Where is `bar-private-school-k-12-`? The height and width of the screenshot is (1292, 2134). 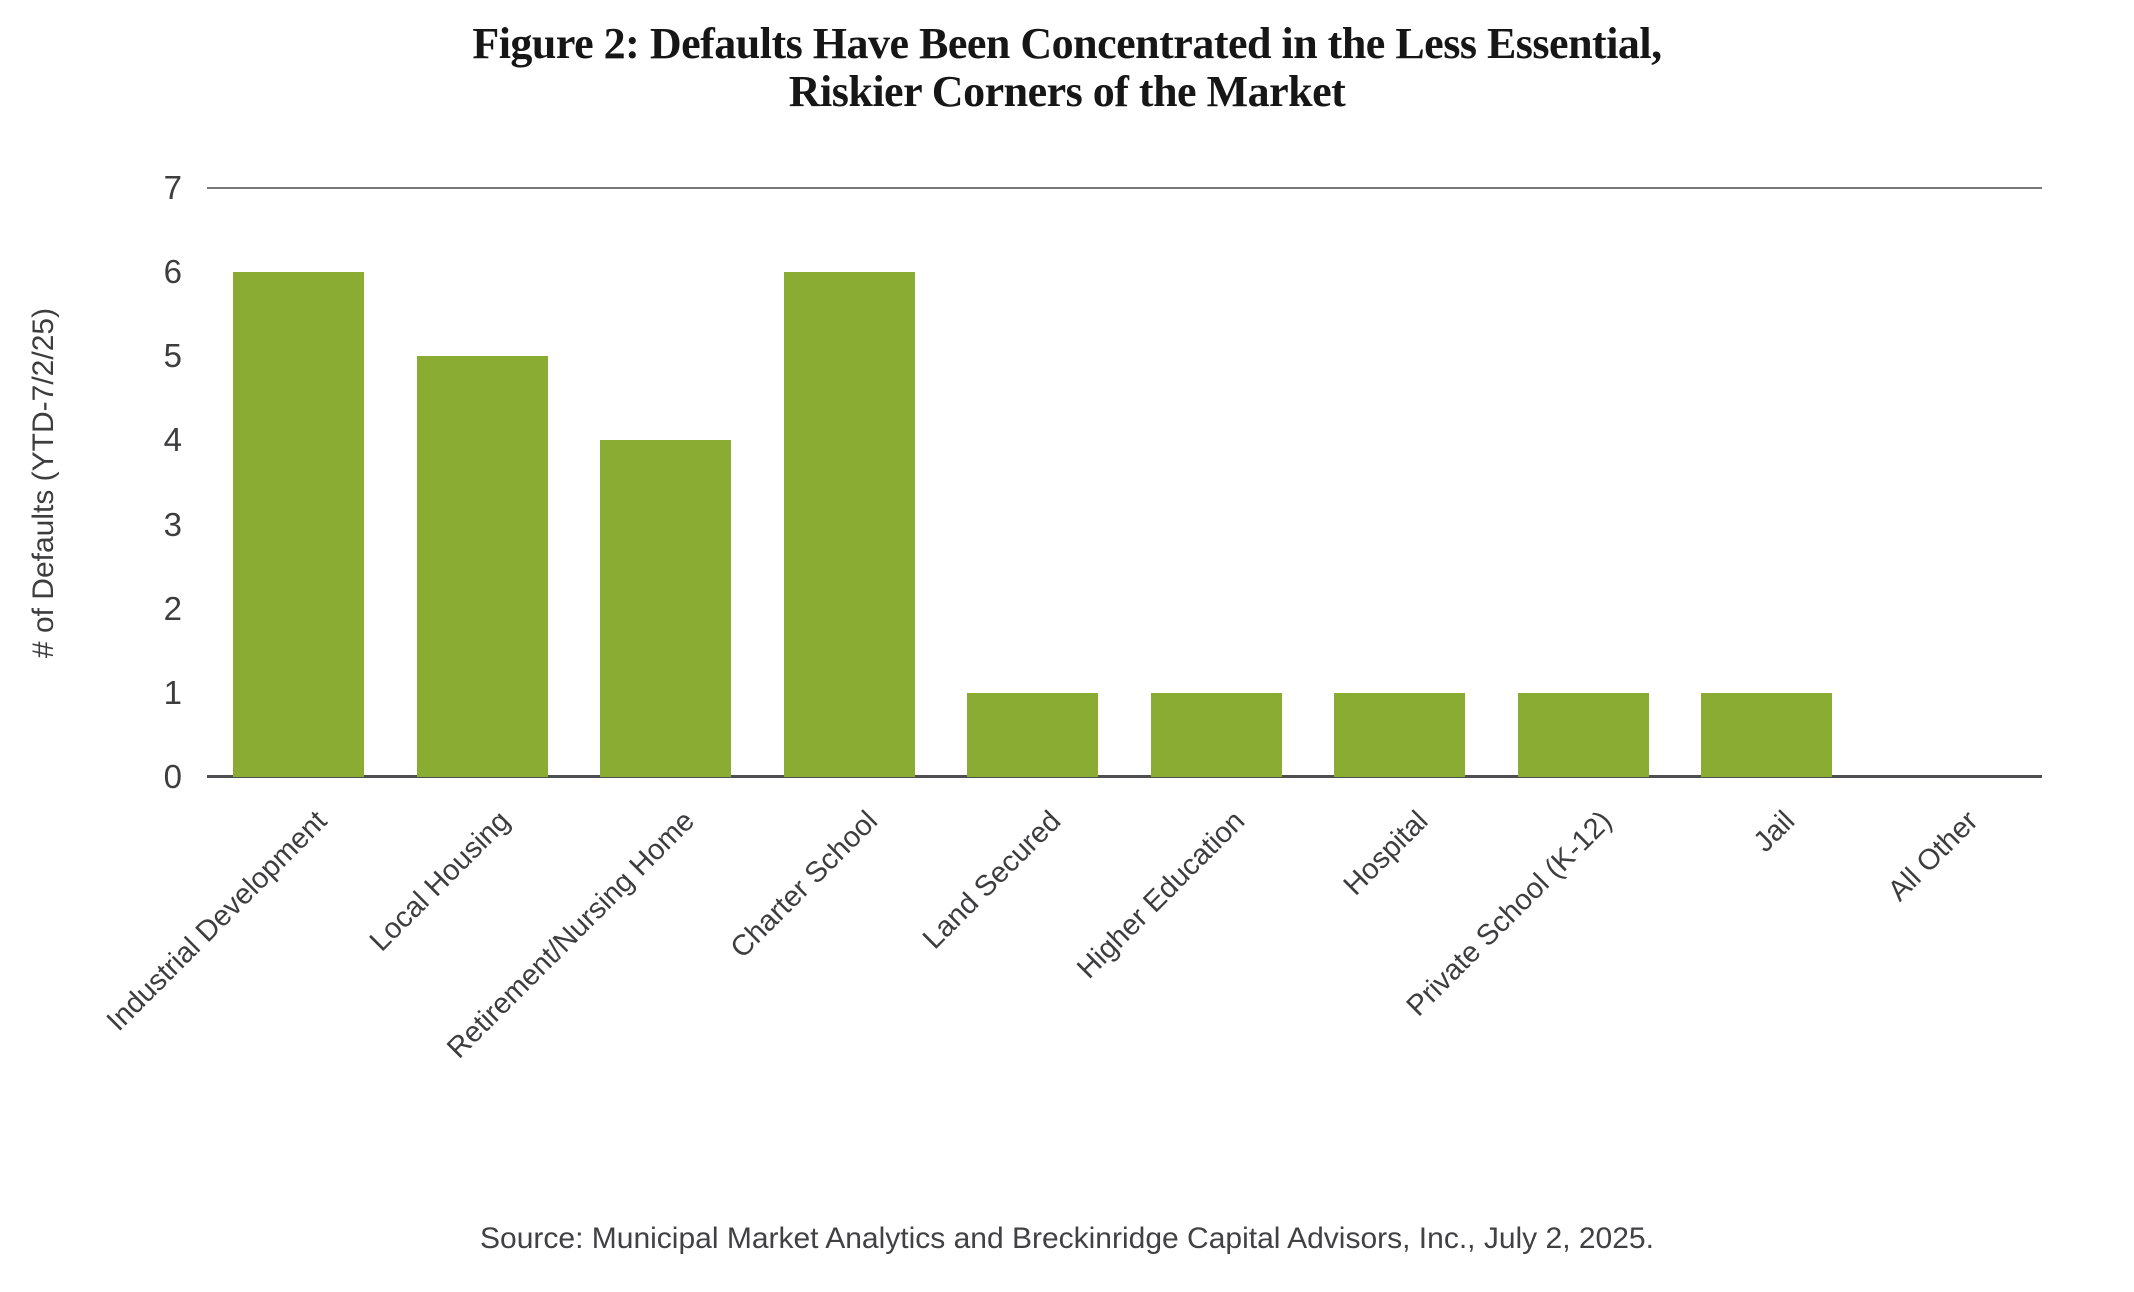 bar-private-school-k-12- is located at coordinates (1583, 734).